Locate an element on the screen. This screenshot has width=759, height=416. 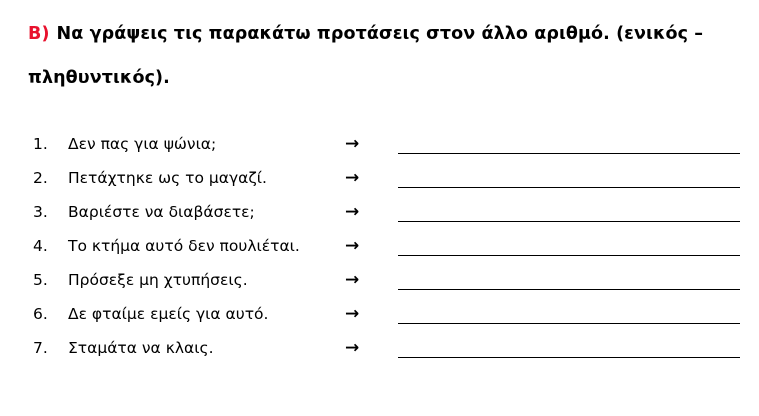
list-item: 2. Πετάχτηκε ως το μαγαζί. → is located at coordinates (379, 180).